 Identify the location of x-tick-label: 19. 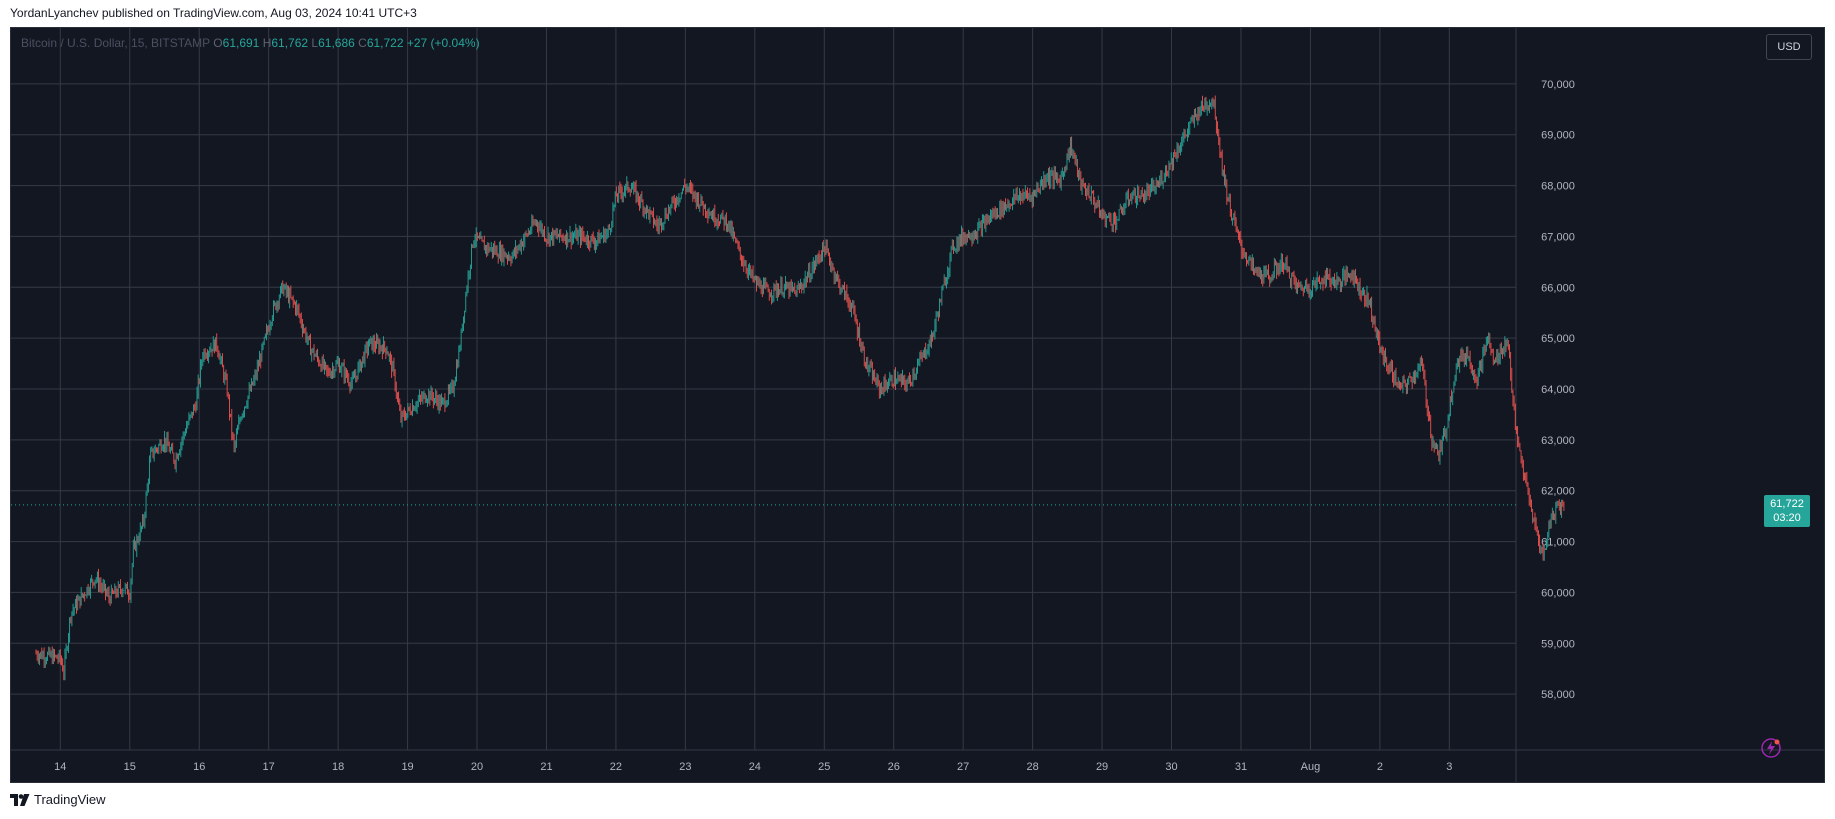
(407, 767).